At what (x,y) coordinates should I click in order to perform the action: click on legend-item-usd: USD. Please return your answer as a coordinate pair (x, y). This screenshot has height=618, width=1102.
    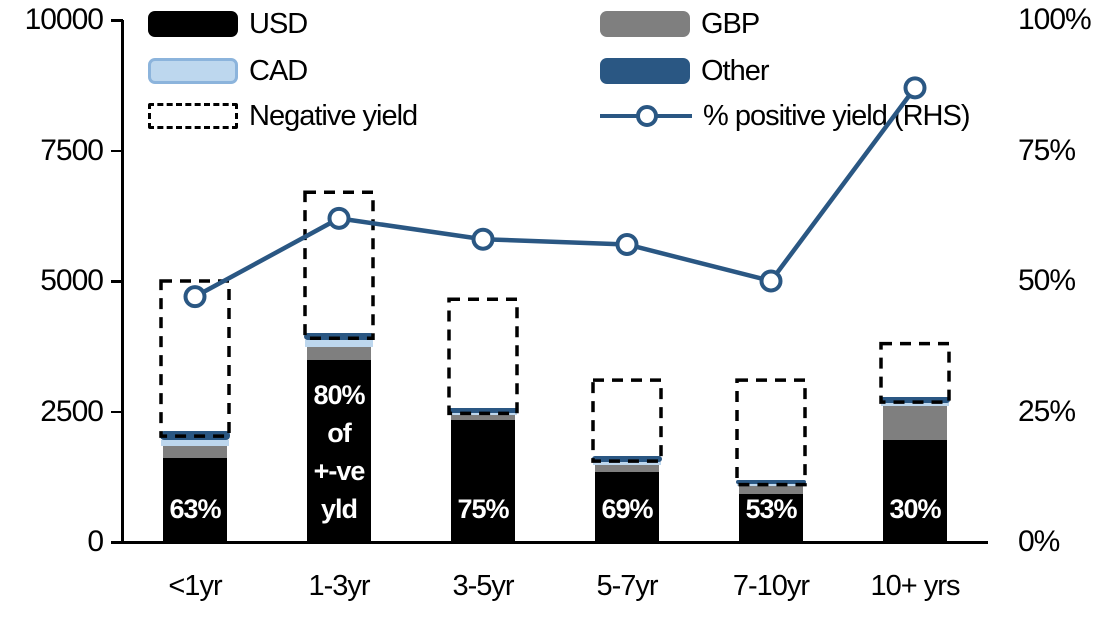
    Looking at the image, I should click on (228, 23).